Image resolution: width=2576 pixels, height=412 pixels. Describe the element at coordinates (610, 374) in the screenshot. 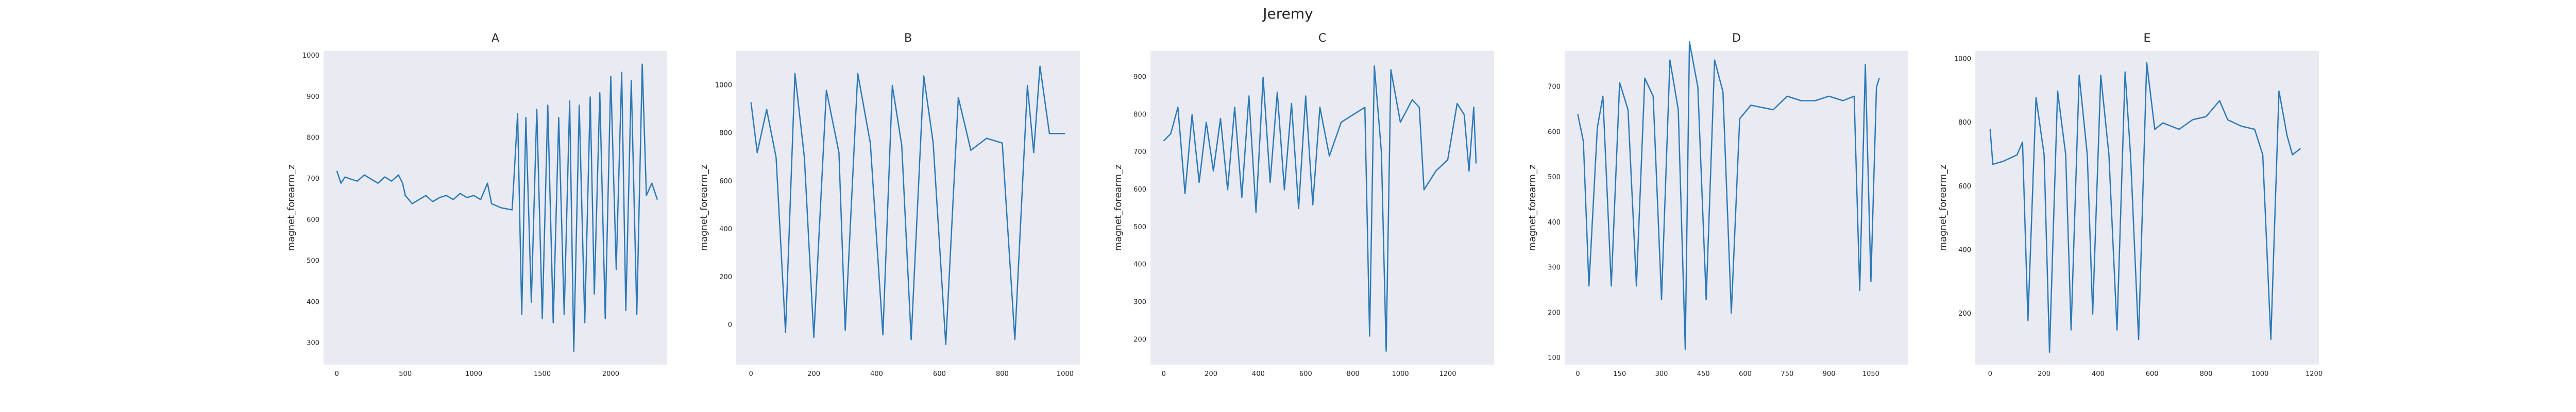

I see `x-tick-label: 2000` at that location.